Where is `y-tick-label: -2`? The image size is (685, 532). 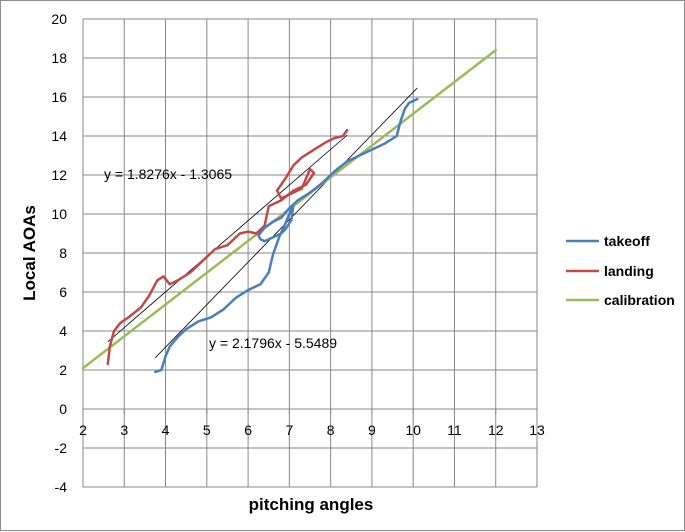 y-tick-label: -2 is located at coordinates (61, 448).